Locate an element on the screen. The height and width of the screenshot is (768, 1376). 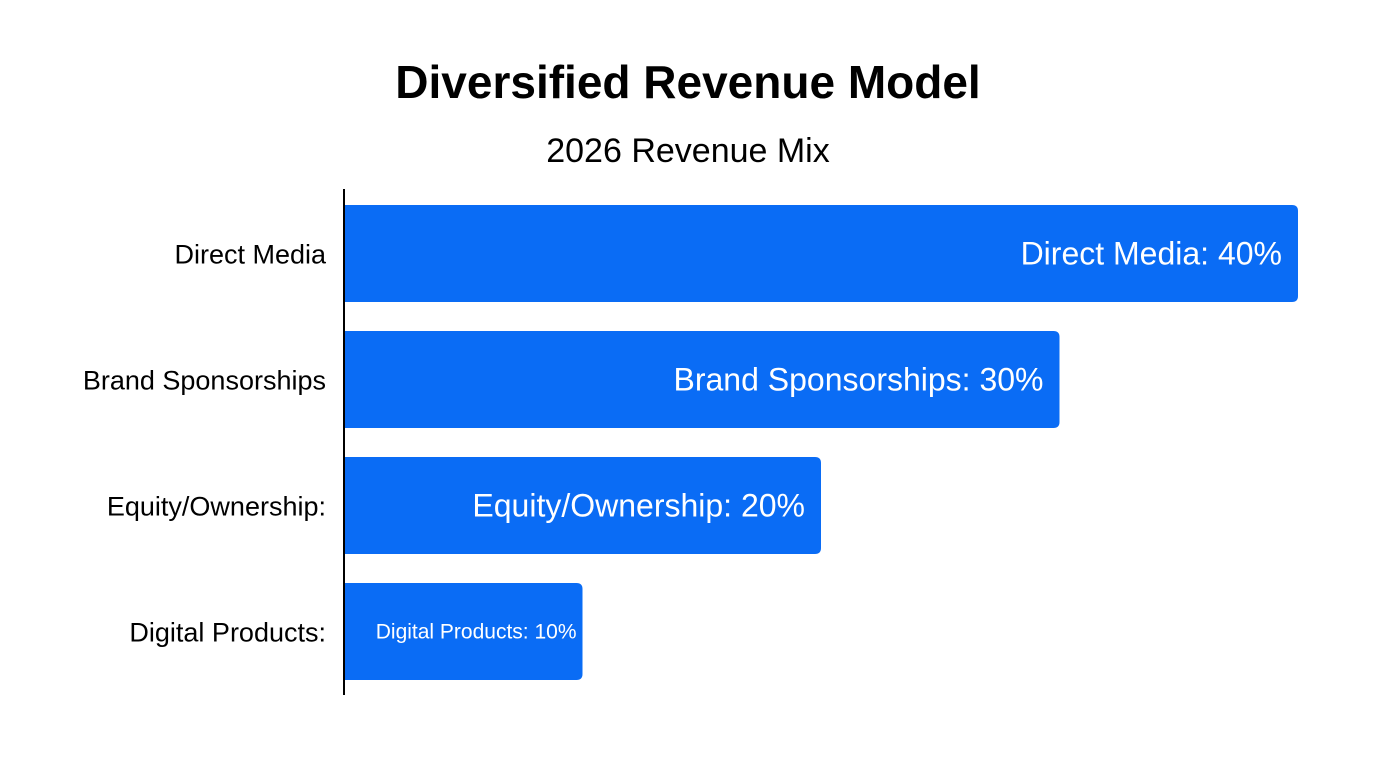
data-label: Brand Sponsorships: 30% is located at coordinates (859, 380).